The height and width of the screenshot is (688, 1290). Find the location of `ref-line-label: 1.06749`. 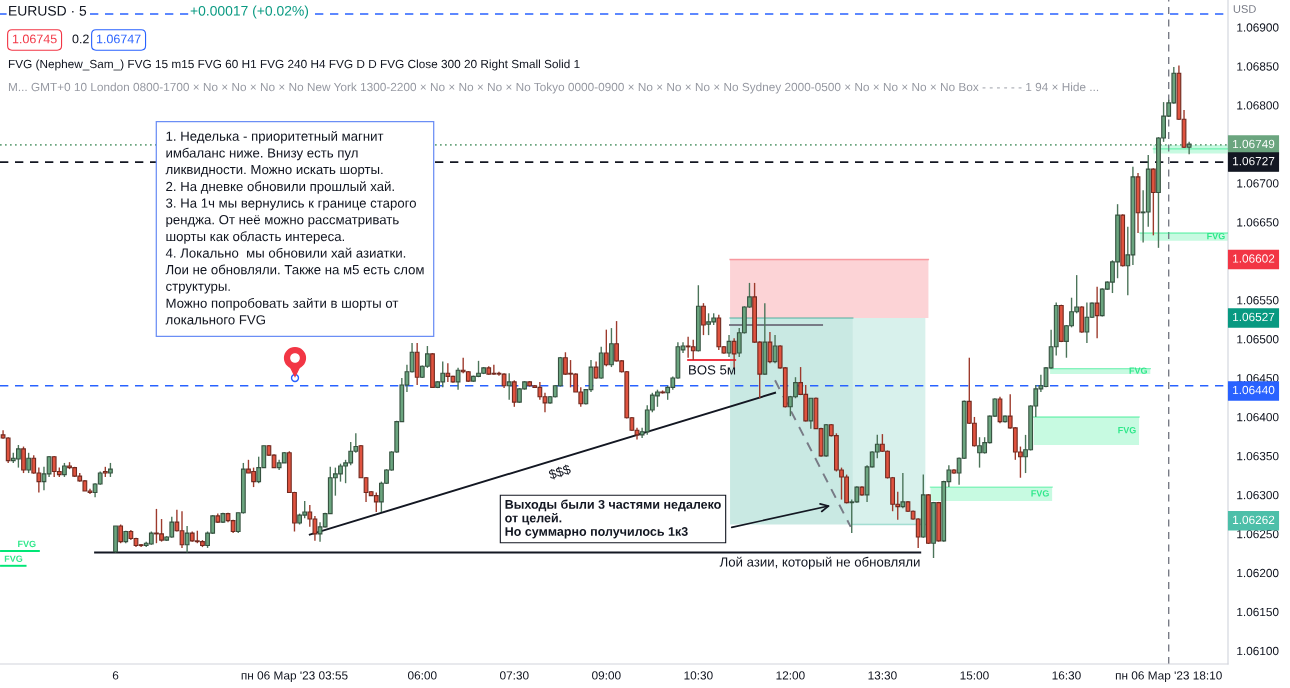

ref-line-label: 1.06749 is located at coordinates (1254, 144).